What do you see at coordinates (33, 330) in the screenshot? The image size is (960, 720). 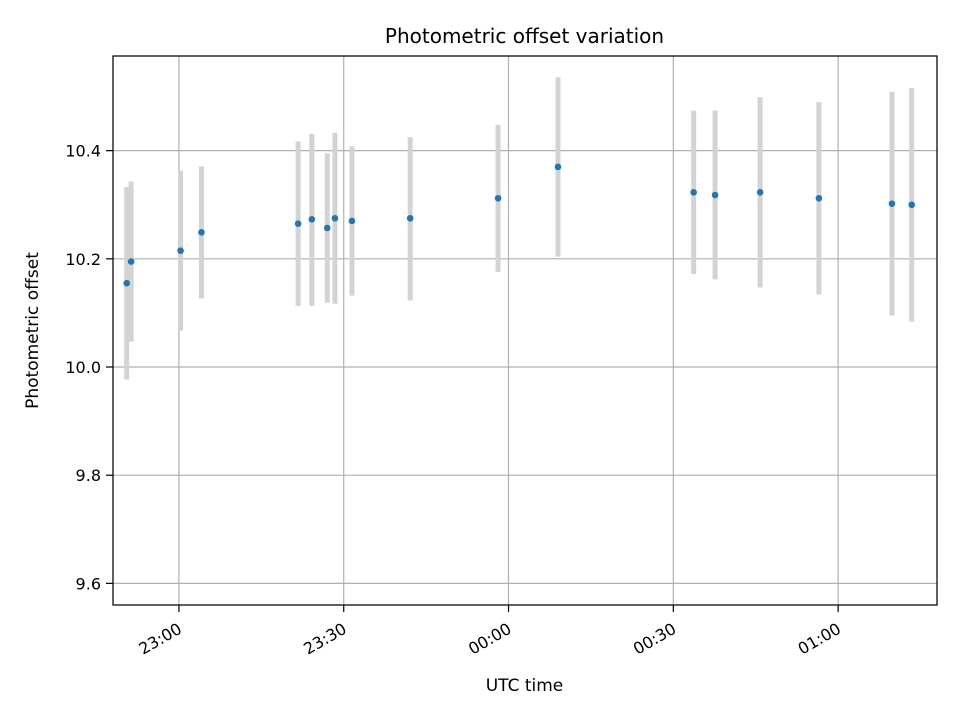 I see `y-axis-label: Photometric offset` at bounding box center [33, 330].